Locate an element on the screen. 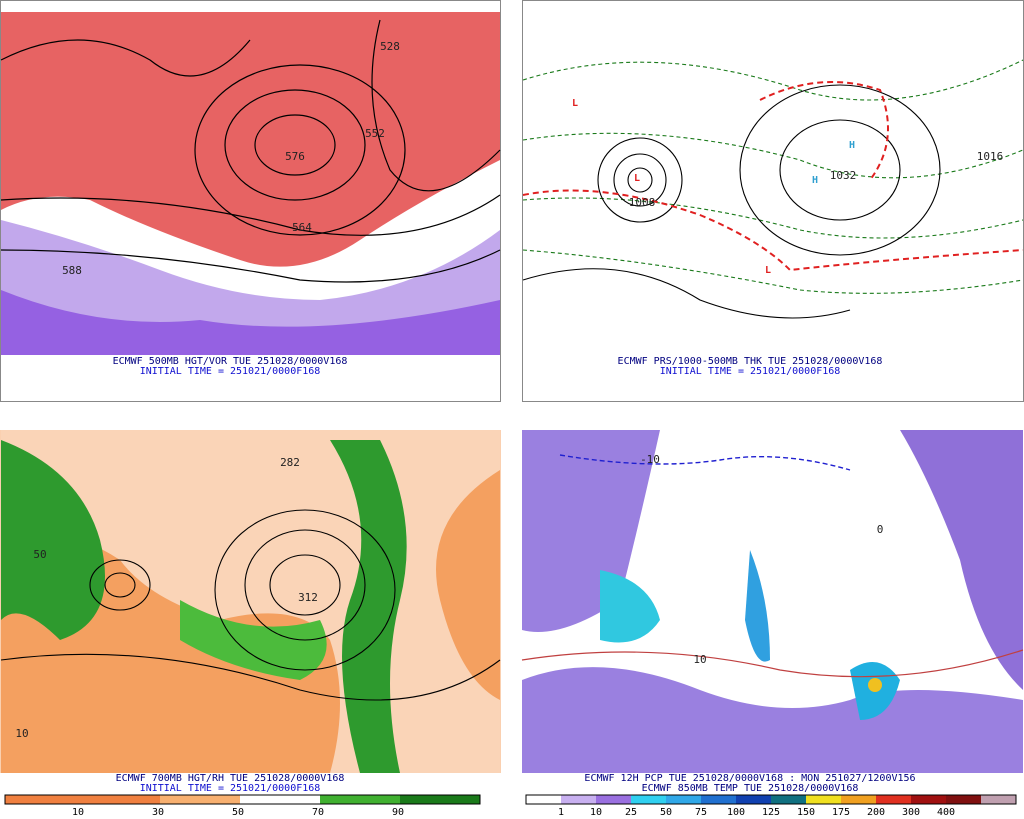  contour-label: 552 is located at coordinates (375, 133).